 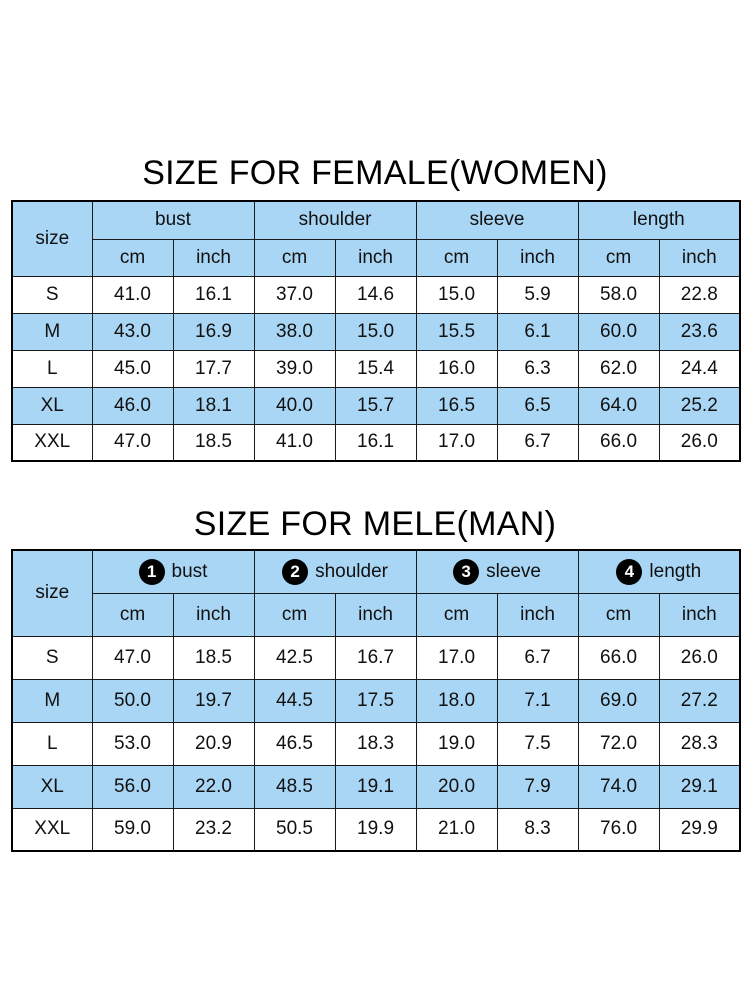 What do you see at coordinates (213, 743) in the screenshot?
I see `measurement-cell: 20.9` at bounding box center [213, 743].